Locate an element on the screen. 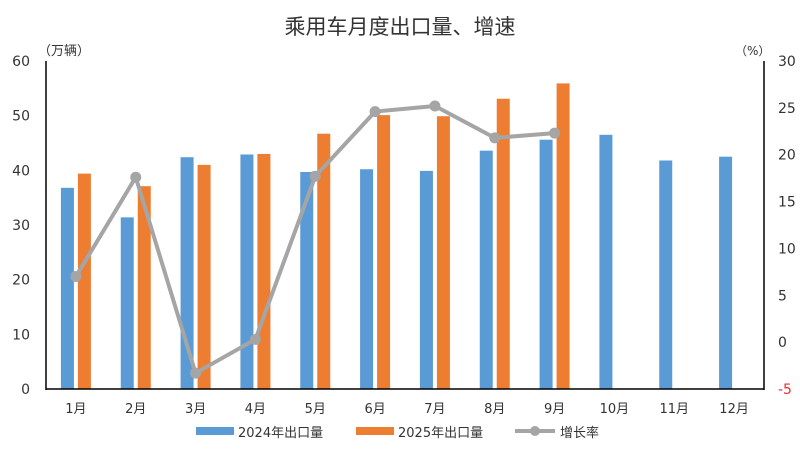  y2-tick-label: 30 is located at coordinates (787, 62).